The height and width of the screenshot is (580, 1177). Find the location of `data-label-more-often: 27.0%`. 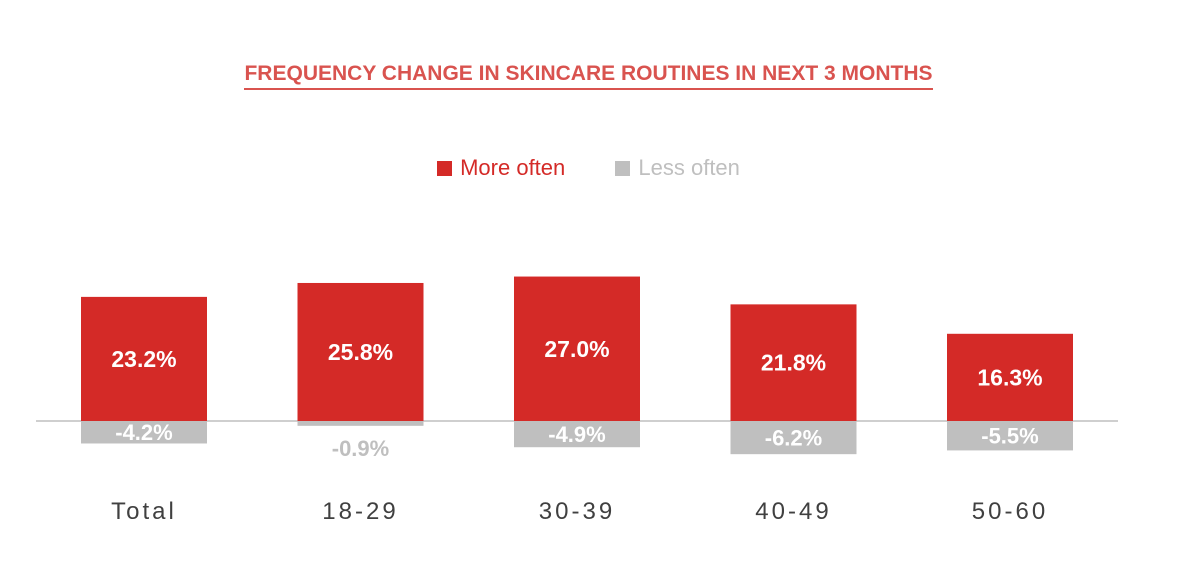

data-label-more-often: 27.0% is located at coordinates (576, 349).